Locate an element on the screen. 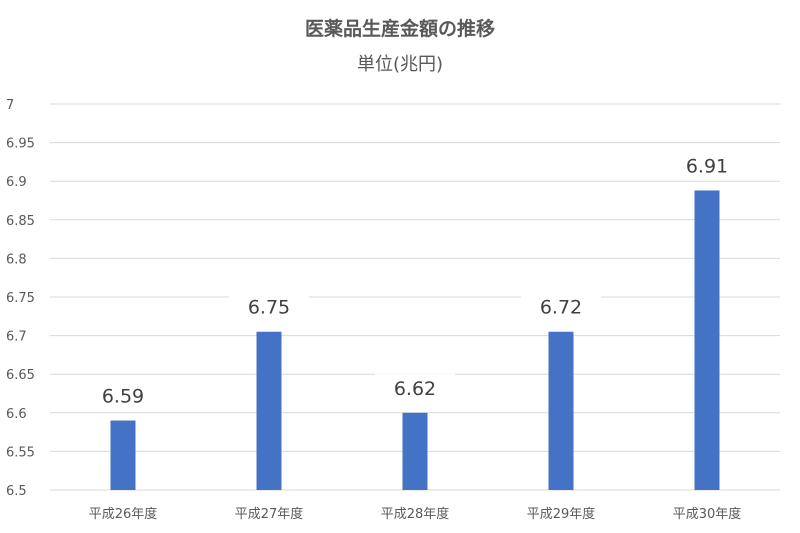 The width and height of the screenshot is (800, 533). chart-subtitle: 単位(兆円) is located at coordinates (400, 64).